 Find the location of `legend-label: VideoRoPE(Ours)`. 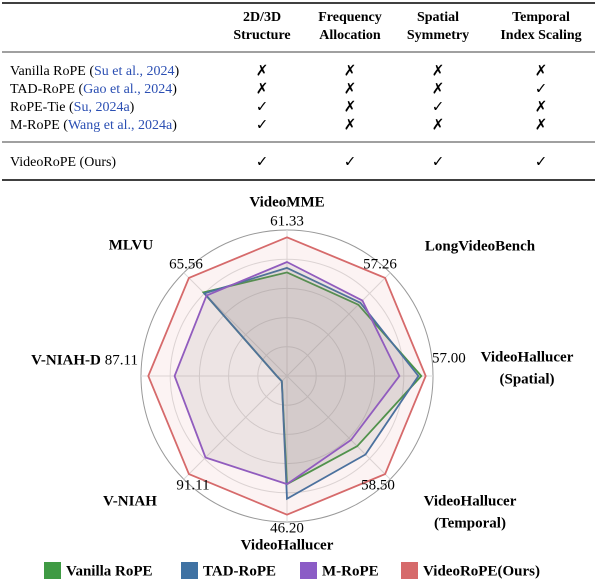

legend-label: VideoRoPE(Ours) is located at coordinates (481, 571).